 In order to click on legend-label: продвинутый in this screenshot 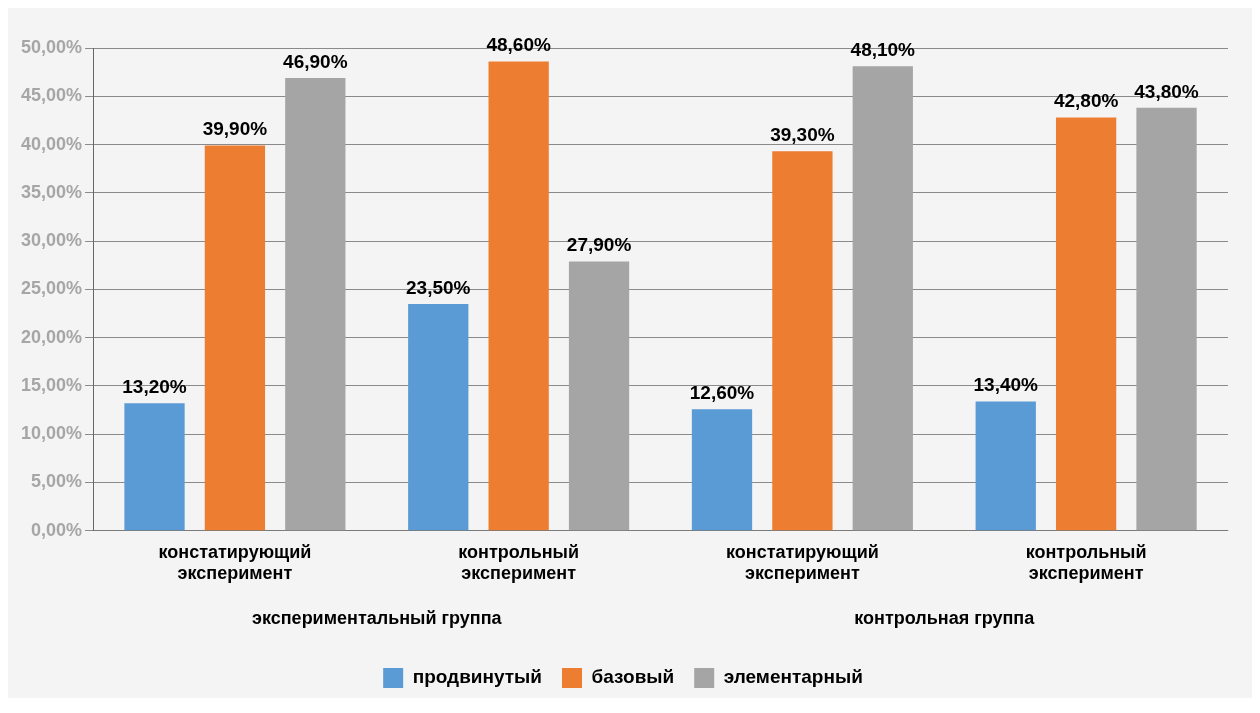, I will do `click(477, 677)`.